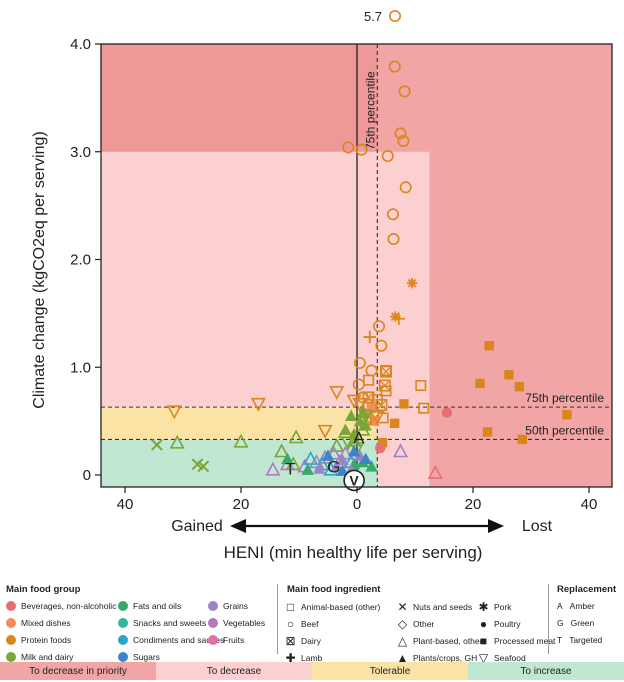 The height and width of the screenshot is (682, 624). What do you see at coordinates (197, 526) in the screenshot?
I see `direction-gained: Gained` at bounding box center [197, 526].